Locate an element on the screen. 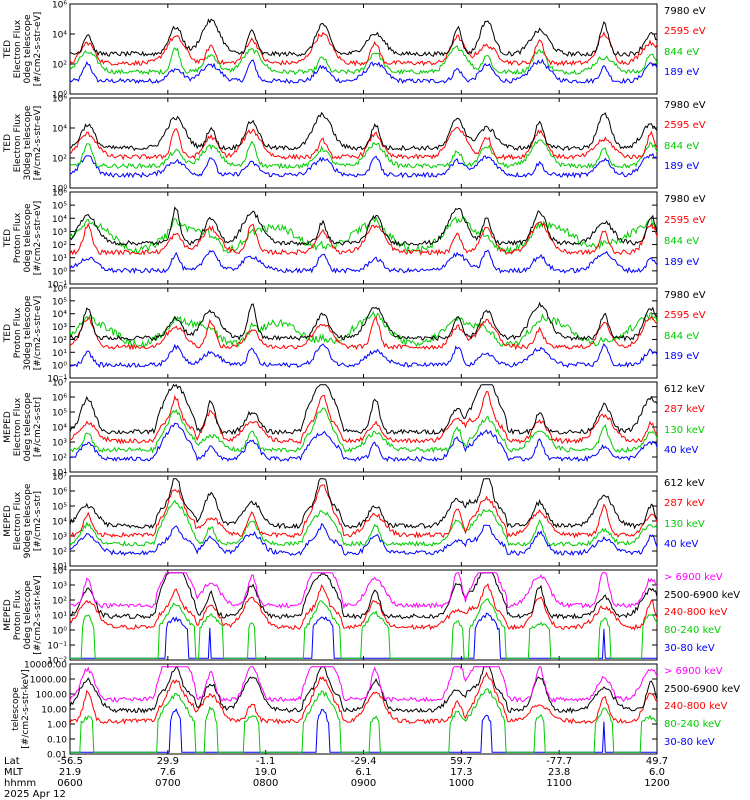 The width and height of the screenshot is (750, 800). y-tick-label: 0.10 is located at coordinates (57, 741).